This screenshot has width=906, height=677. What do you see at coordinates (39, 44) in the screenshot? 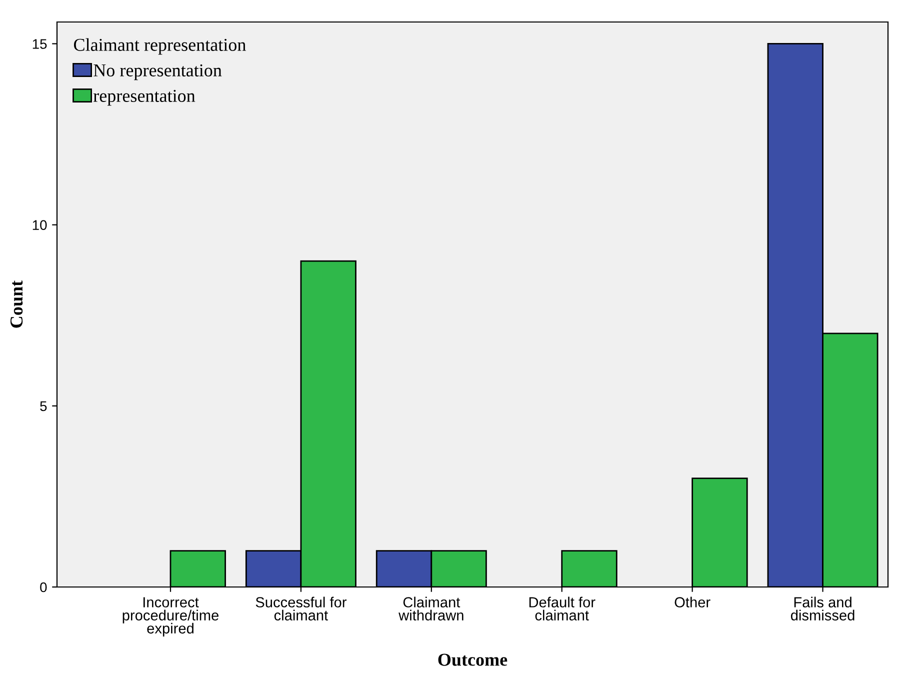
I see `y-tick-label: 15` at bounding box center [39, 44].